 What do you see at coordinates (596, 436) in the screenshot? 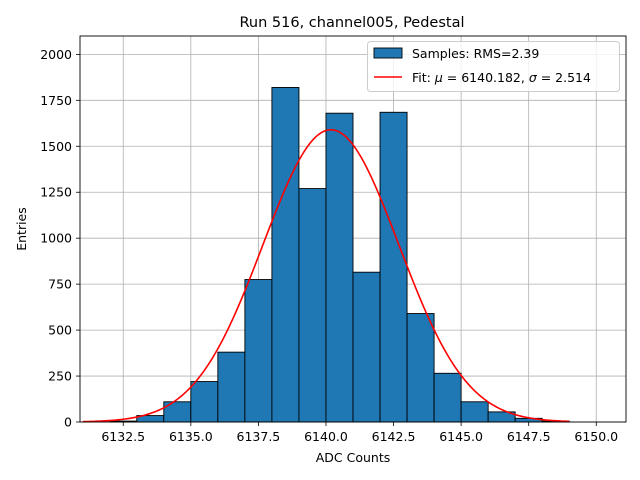
I see `x-tick-label: 6150.0` at bounding box center [596, 436].